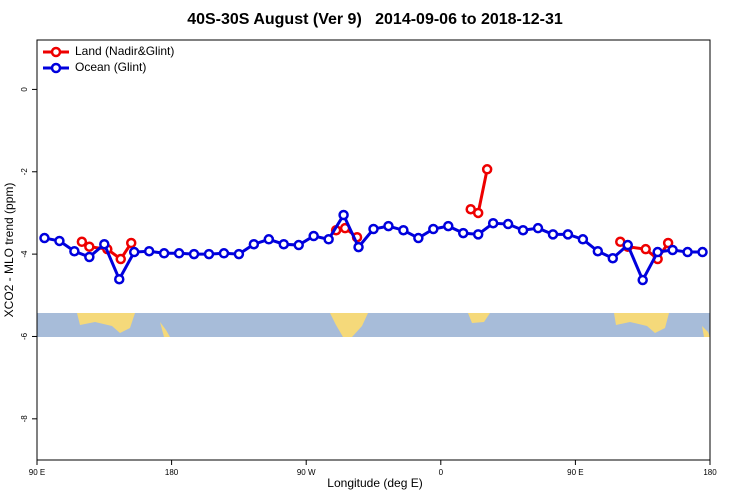 This screenshot has height=500, width=750. Describe the element at coordinates (24, 336) in the screenshot. I see `y-tick-label: -6` at that location.